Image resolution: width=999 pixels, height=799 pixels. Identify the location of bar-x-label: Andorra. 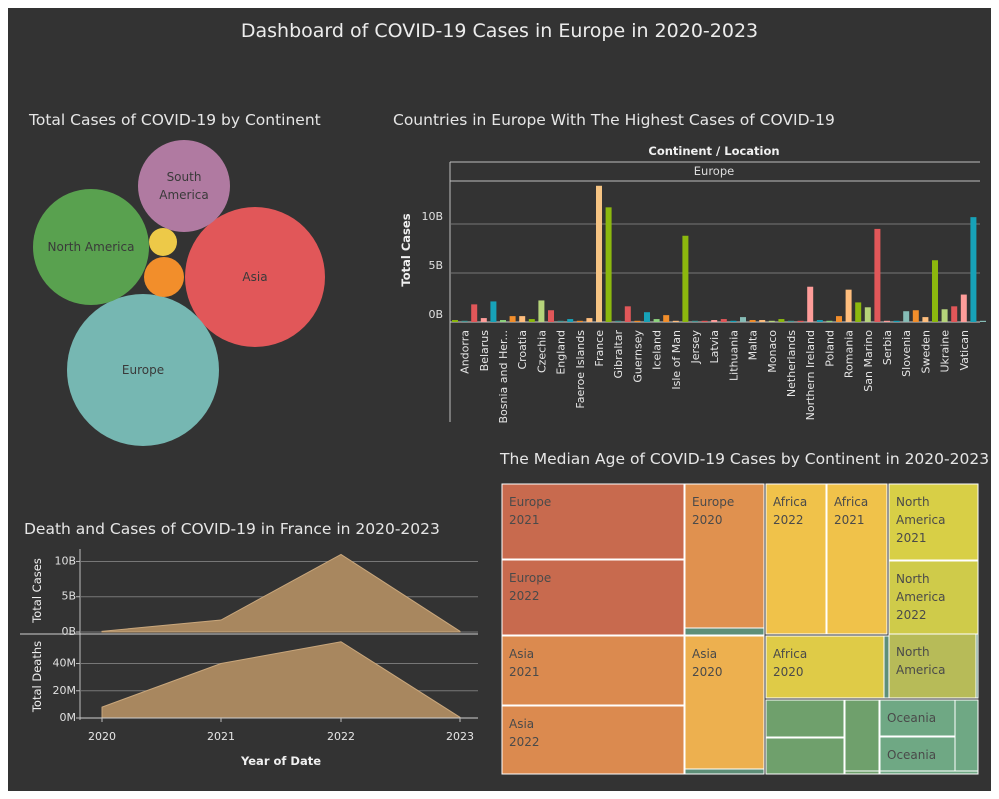
(465, 352).